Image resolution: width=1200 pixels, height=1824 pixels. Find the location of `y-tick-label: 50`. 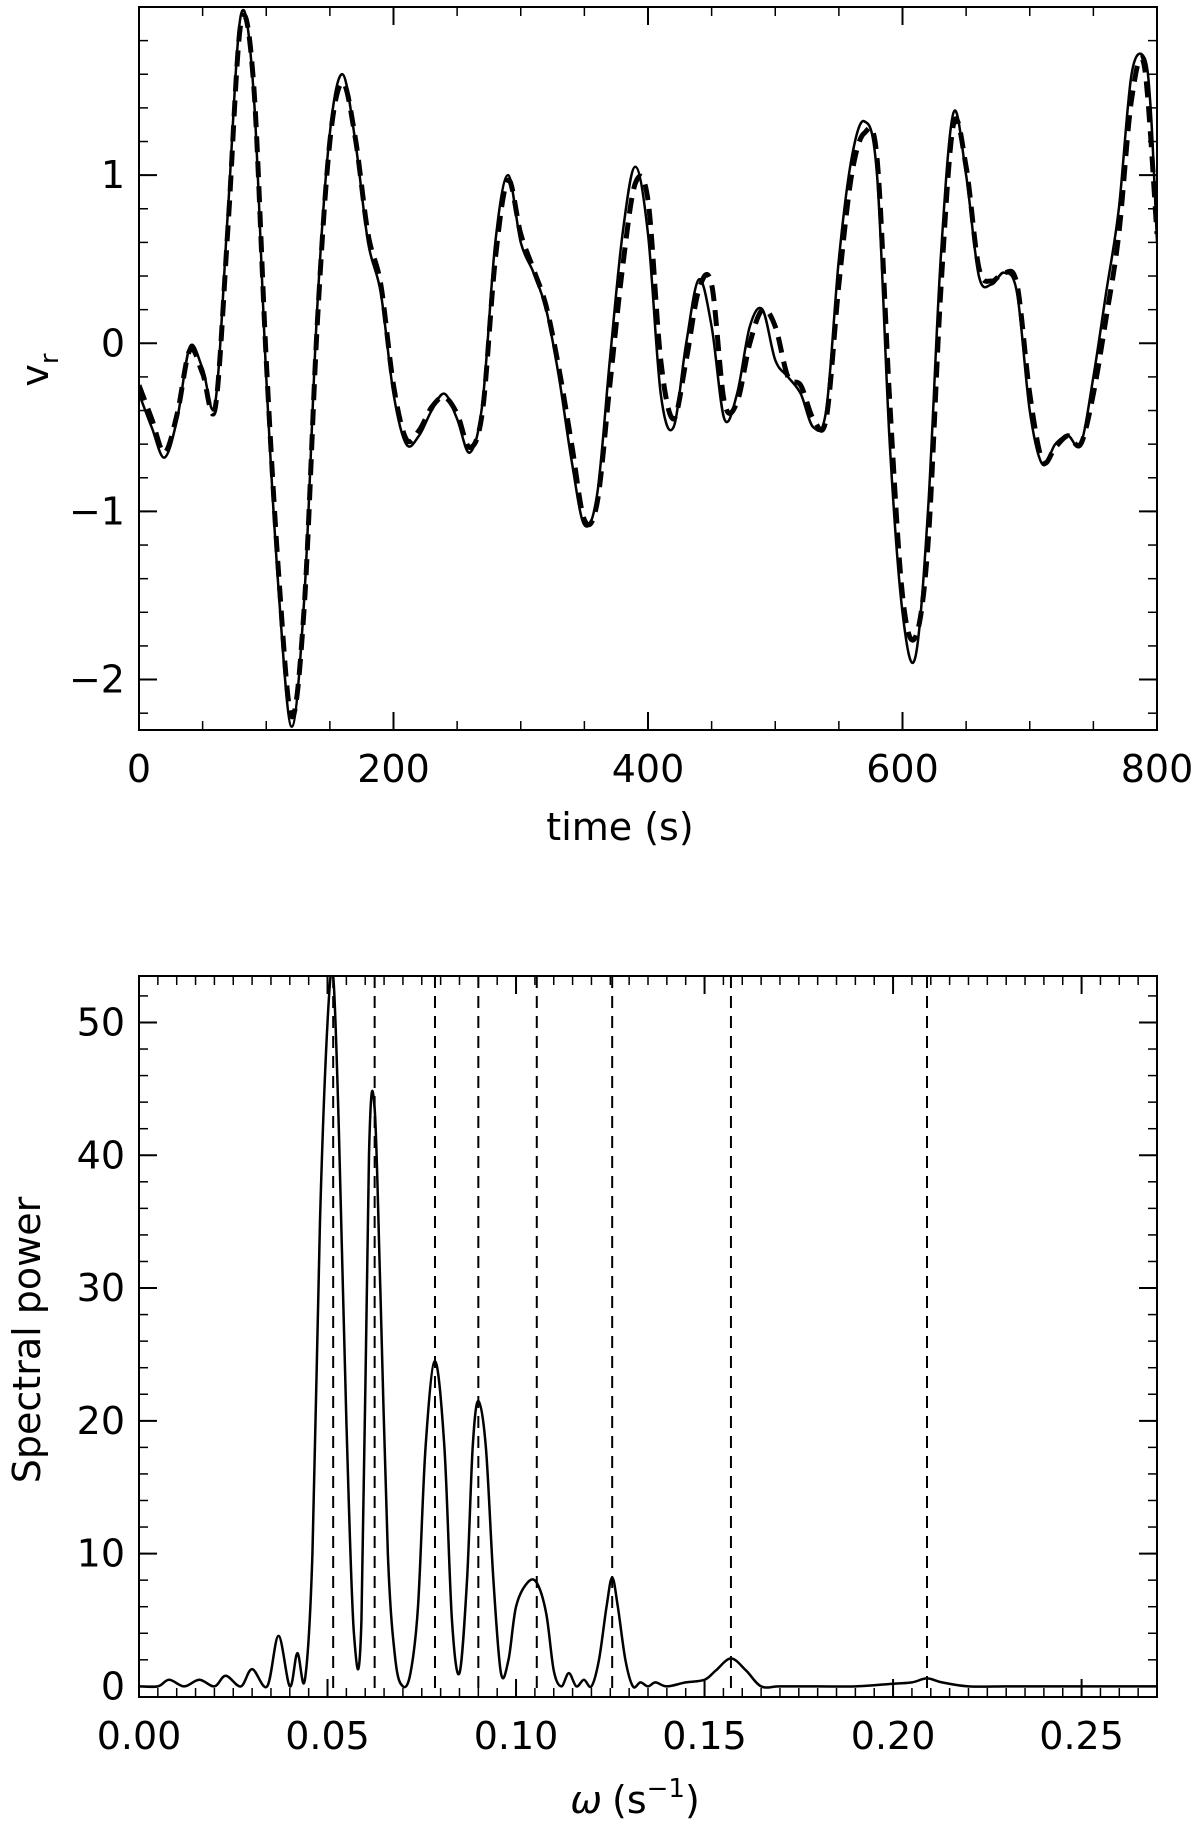

y-tick-label: 50 is located at coordinates (101, 1022).